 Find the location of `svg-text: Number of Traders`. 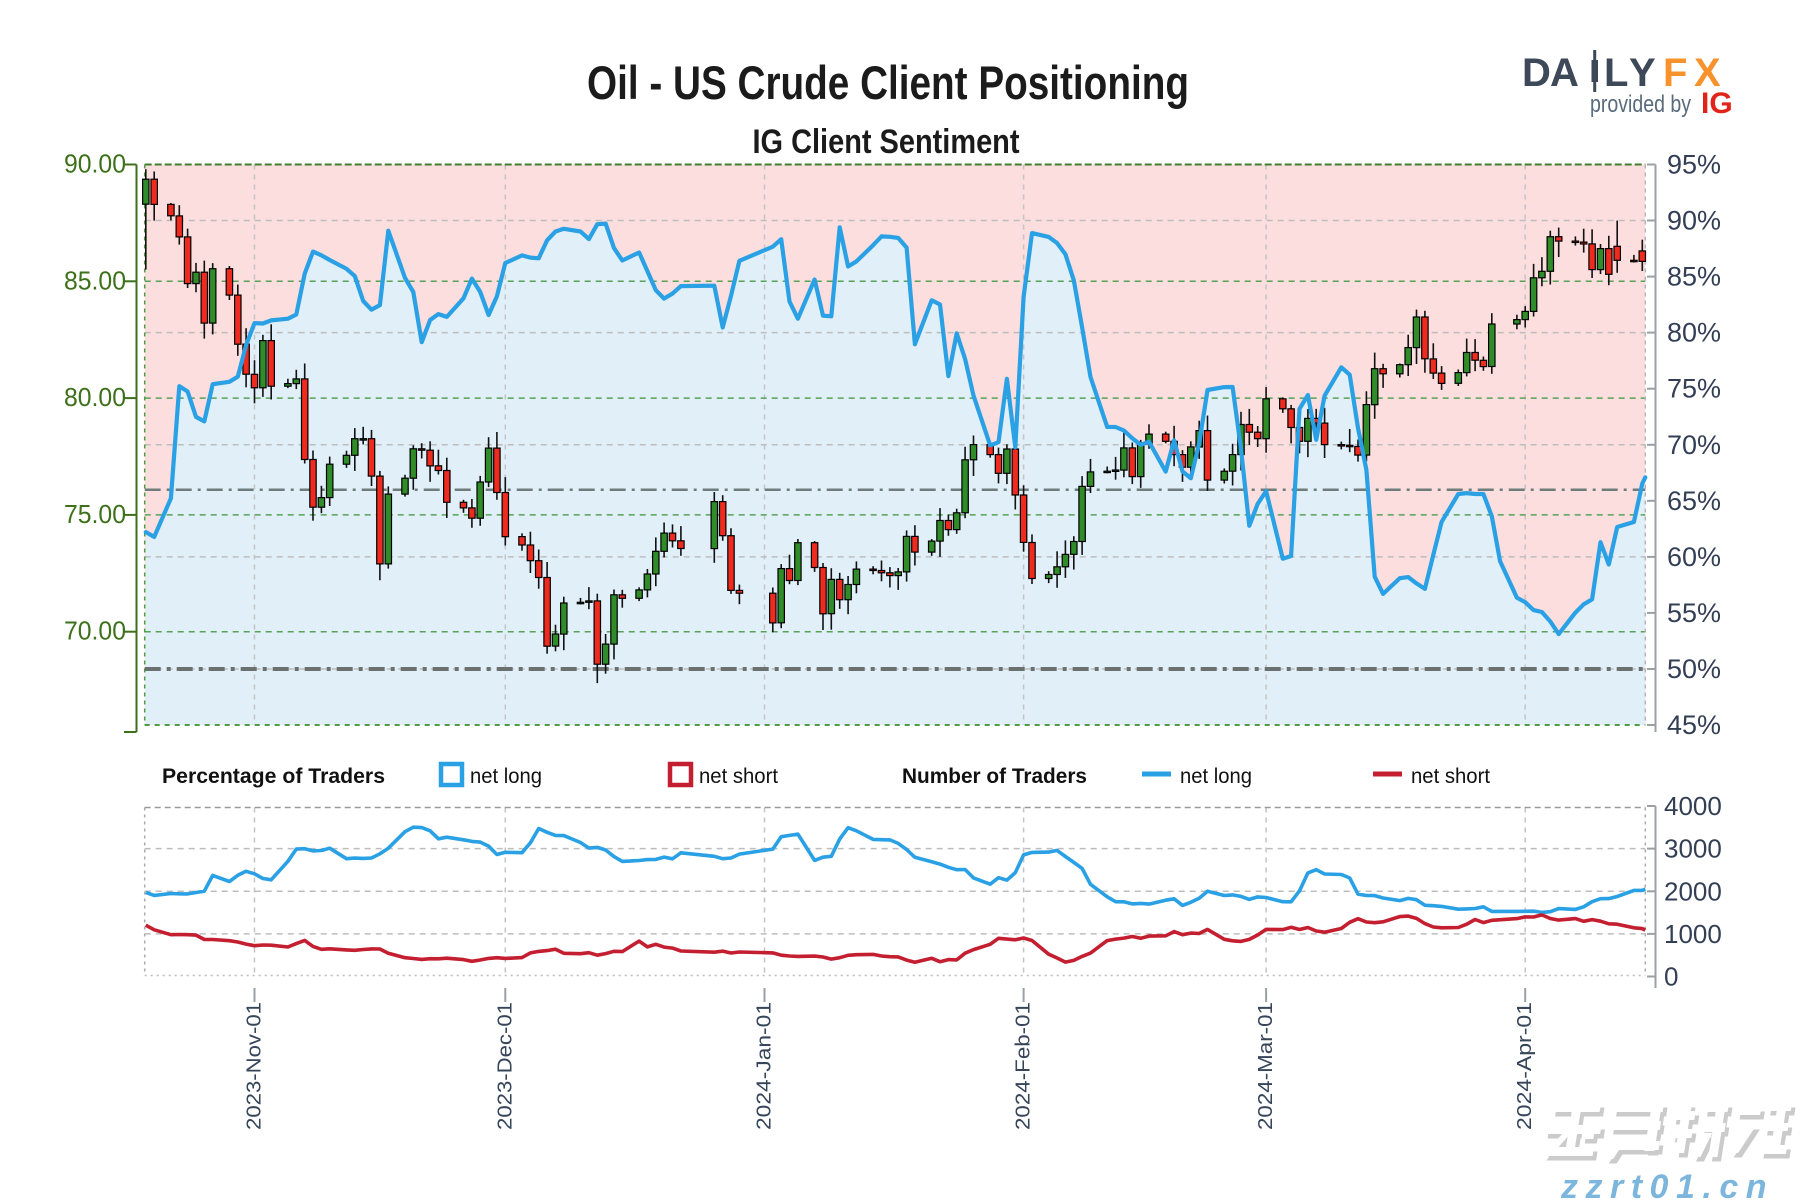

svg-text: Number of Traders is located at coordinates (994, 776).